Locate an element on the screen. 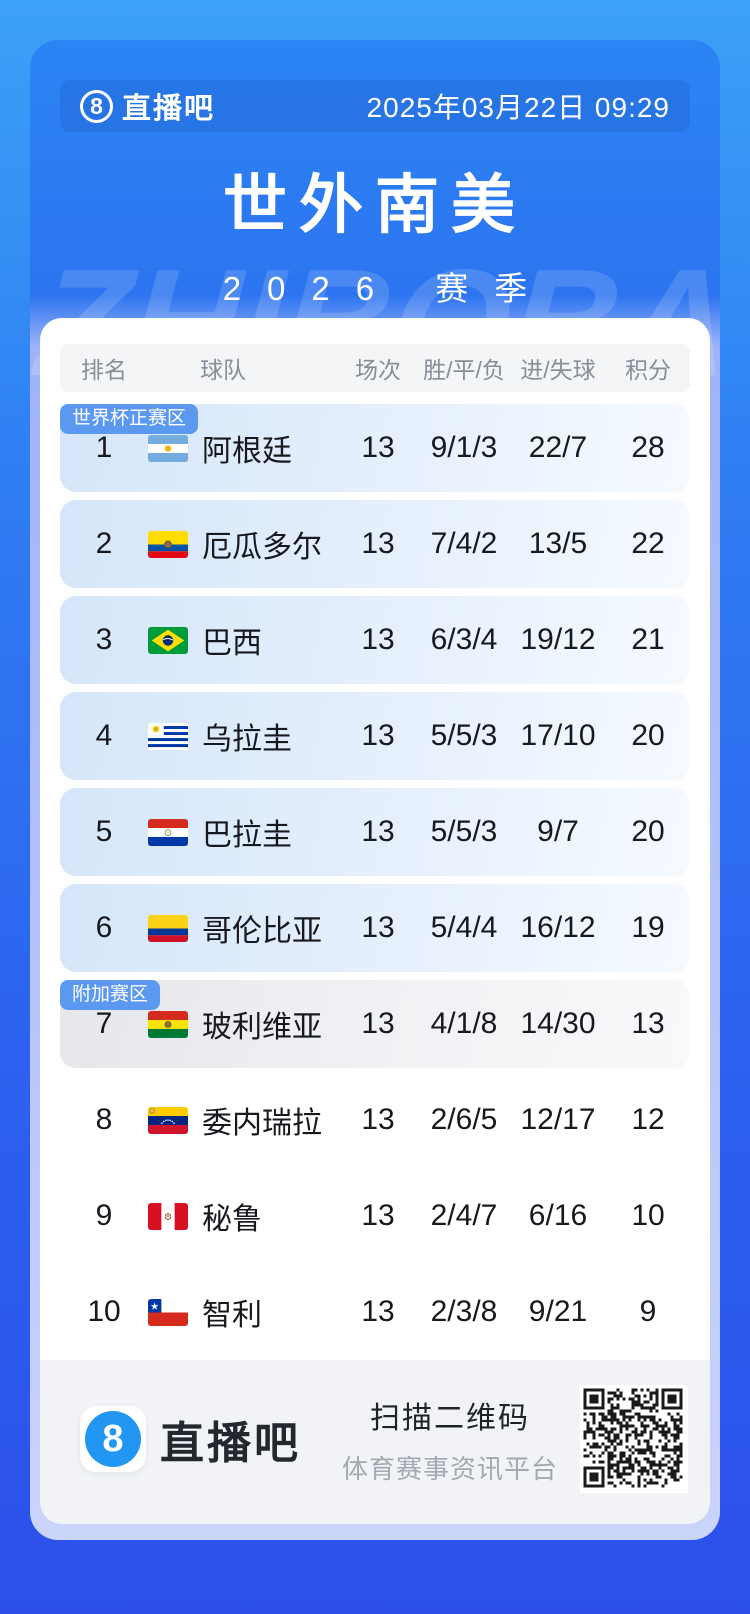  table-row: 10 智利 13 2/3/8 9/21 9 is located at coordinates (375, 1312).